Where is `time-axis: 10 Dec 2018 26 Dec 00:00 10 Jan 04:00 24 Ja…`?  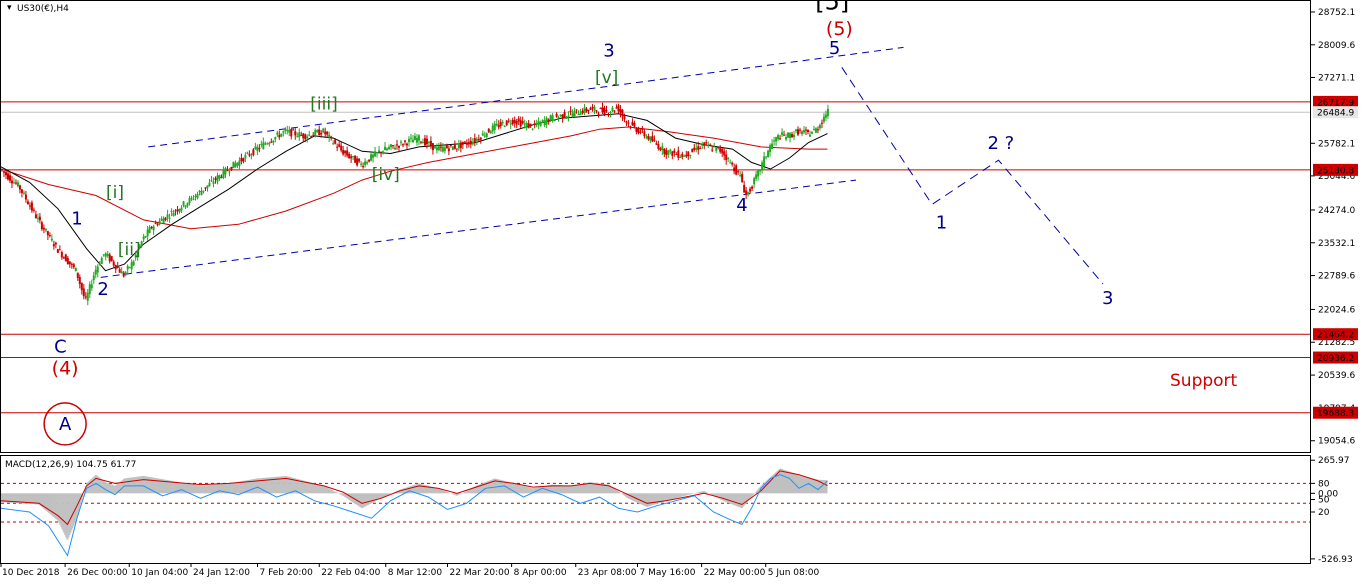
time-axis: 10 Dec 2018 26 Dec 00:00 10 Jan 04:00 24 Ja… is located at coordinates (409, 570).